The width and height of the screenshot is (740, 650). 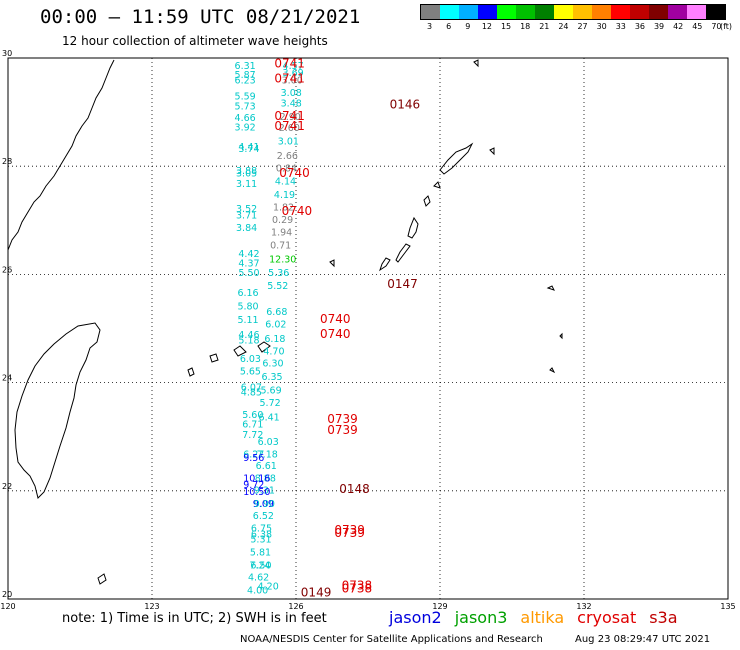 I want to click on lat-tick-label: 20, so click(x=7, y=594).